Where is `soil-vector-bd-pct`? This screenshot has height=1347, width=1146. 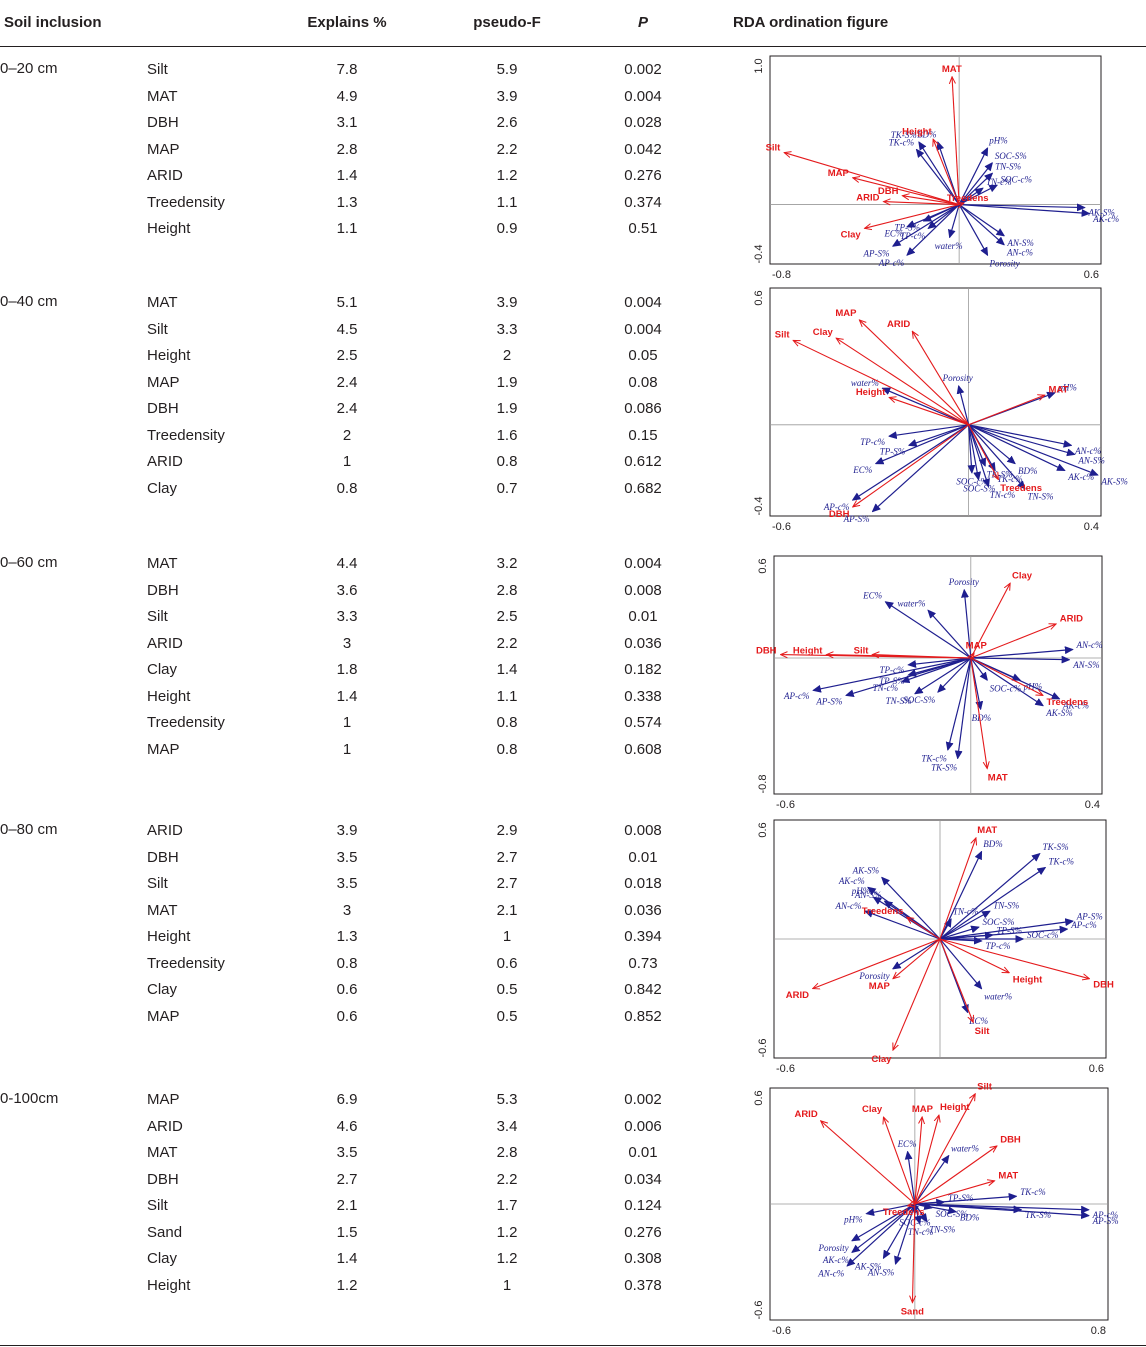
soil-vector-bd-pct is located at coordinates (960, 896).